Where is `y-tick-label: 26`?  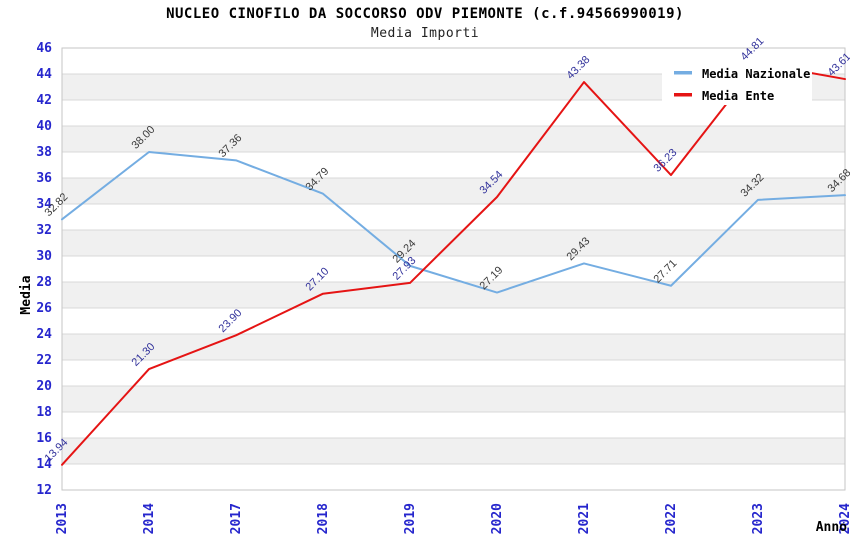
y-tick-label: 26 is located at coordinates (44, 308).